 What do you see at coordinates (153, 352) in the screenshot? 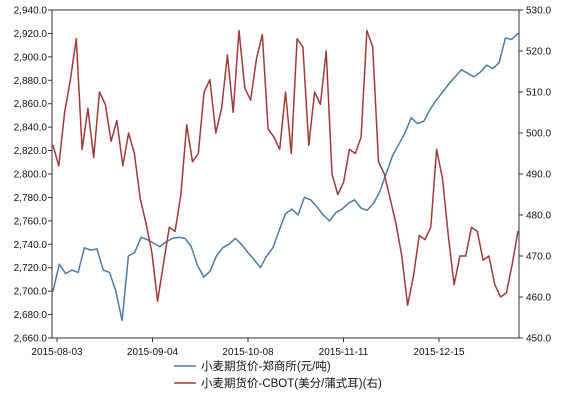
I see `x-tick-label: 2015-09-04` at bounding box center [153, 352].